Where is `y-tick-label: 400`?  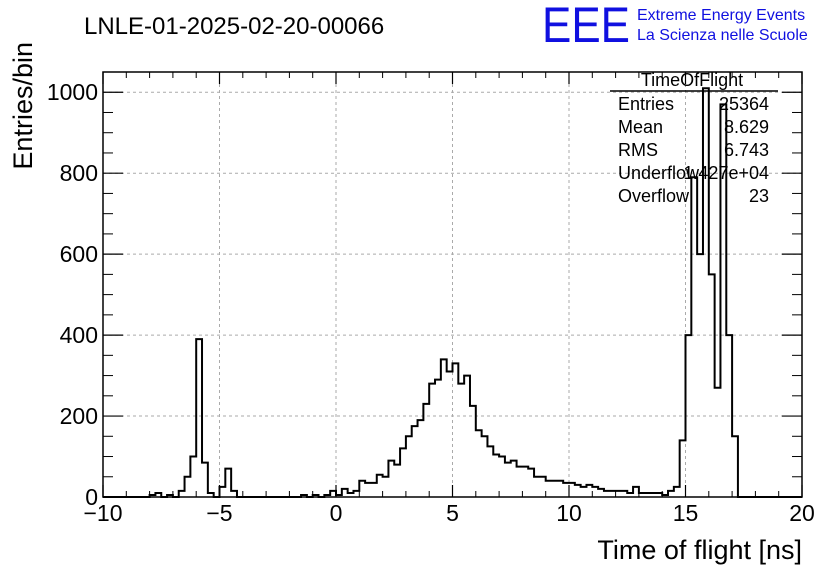
y-tick-label: 400 is located at coordinates (79, 335).